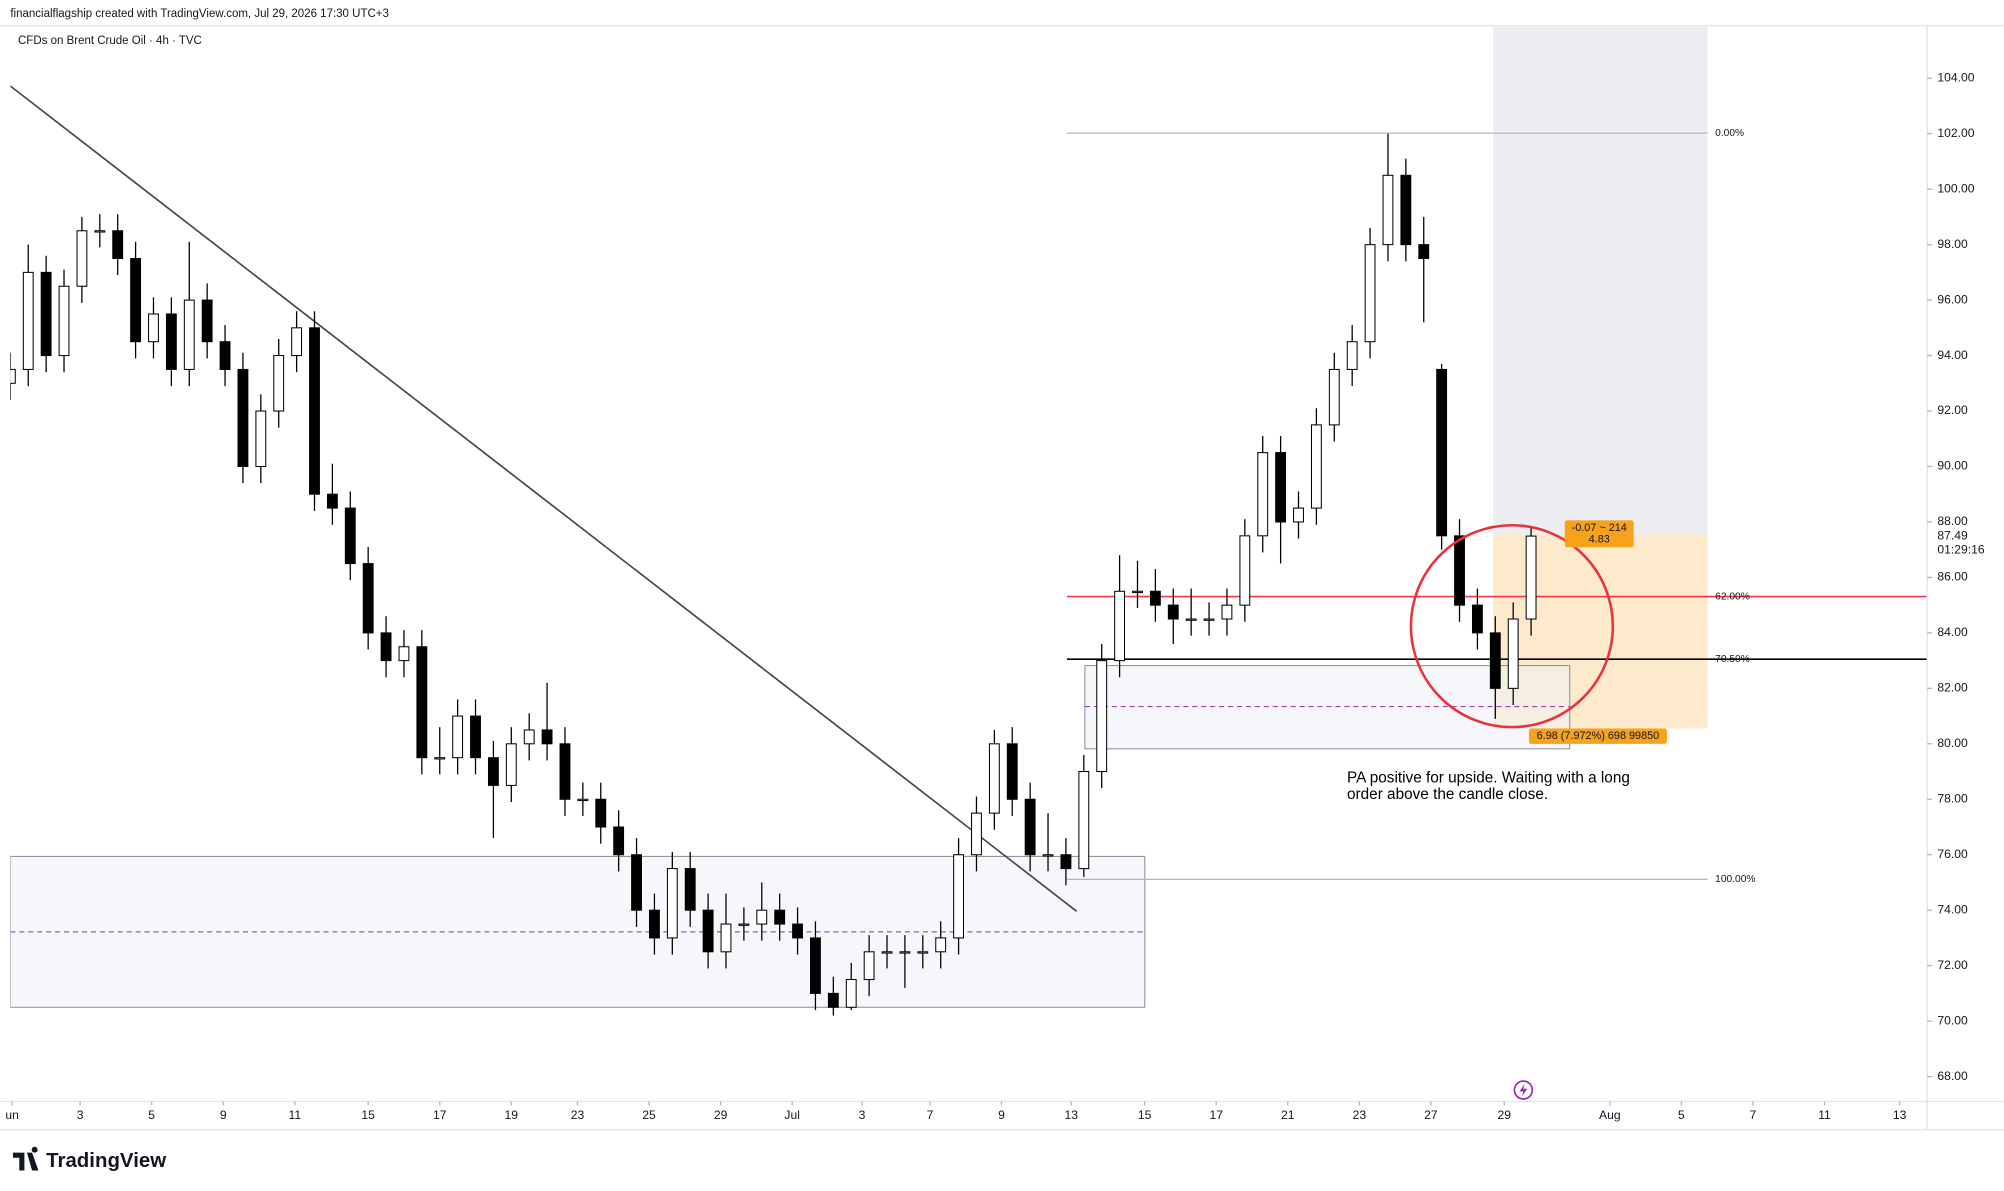  I want to click on fib-label: 100.00%, so click(1735, 879).